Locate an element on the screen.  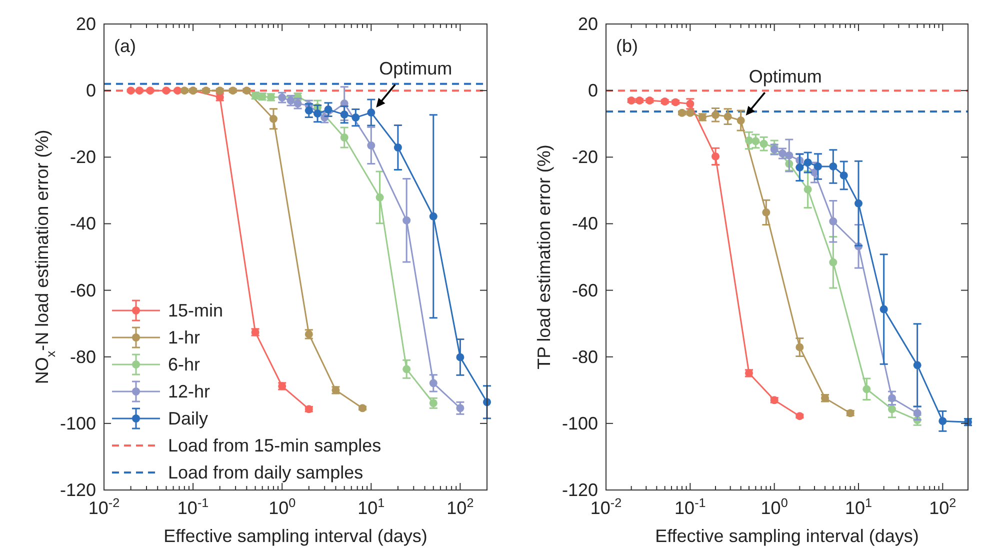
annotation: (b) is located at coordinates (627, 46).